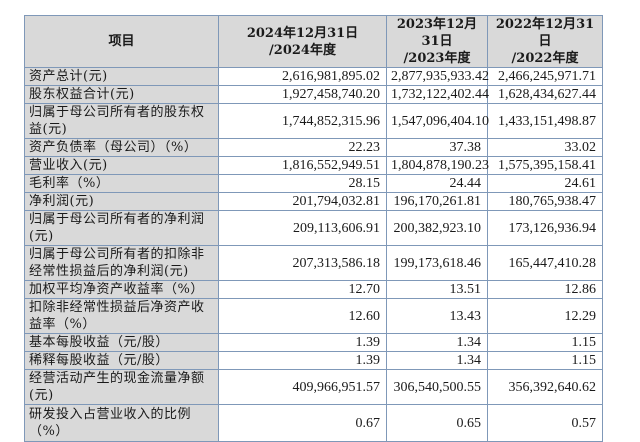 The width and height of the screenshot is (640, 442). What do you see at coordinates (302, 147) in the screenshot?
I see `value-2024: 22.23` at bounding box center [302, 147].